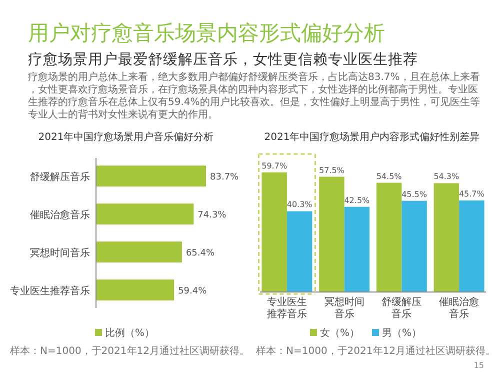 The height and width of the screenshot is (374, 498). I want to click on text: 疗愈场景的用户总体上来看，绝大多数用户都偏好舒缓解压类音乐，占比高达83.7%，且在总体上来看，女性更喜欢疗愈场景音乐，在疗愈场景具体的四种内容形式下，女性选择的比例都高于男性。专业医生推荐的疗愈音乐在总体上仅有59.4%的用户比较喜欢。但是，女性偏好上明显高于男性，可见医生等专业人士的背书对女性来说有更大的作用。, so click(254, 95).